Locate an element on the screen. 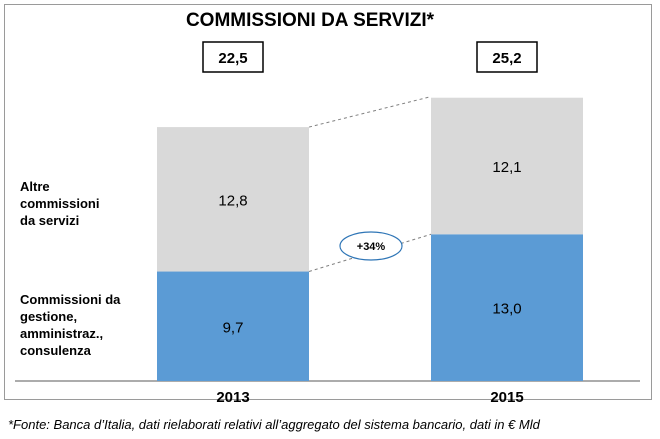 This screenshot has height=439, width=660. legend-line: Altre is located at coordinates (35, 186).